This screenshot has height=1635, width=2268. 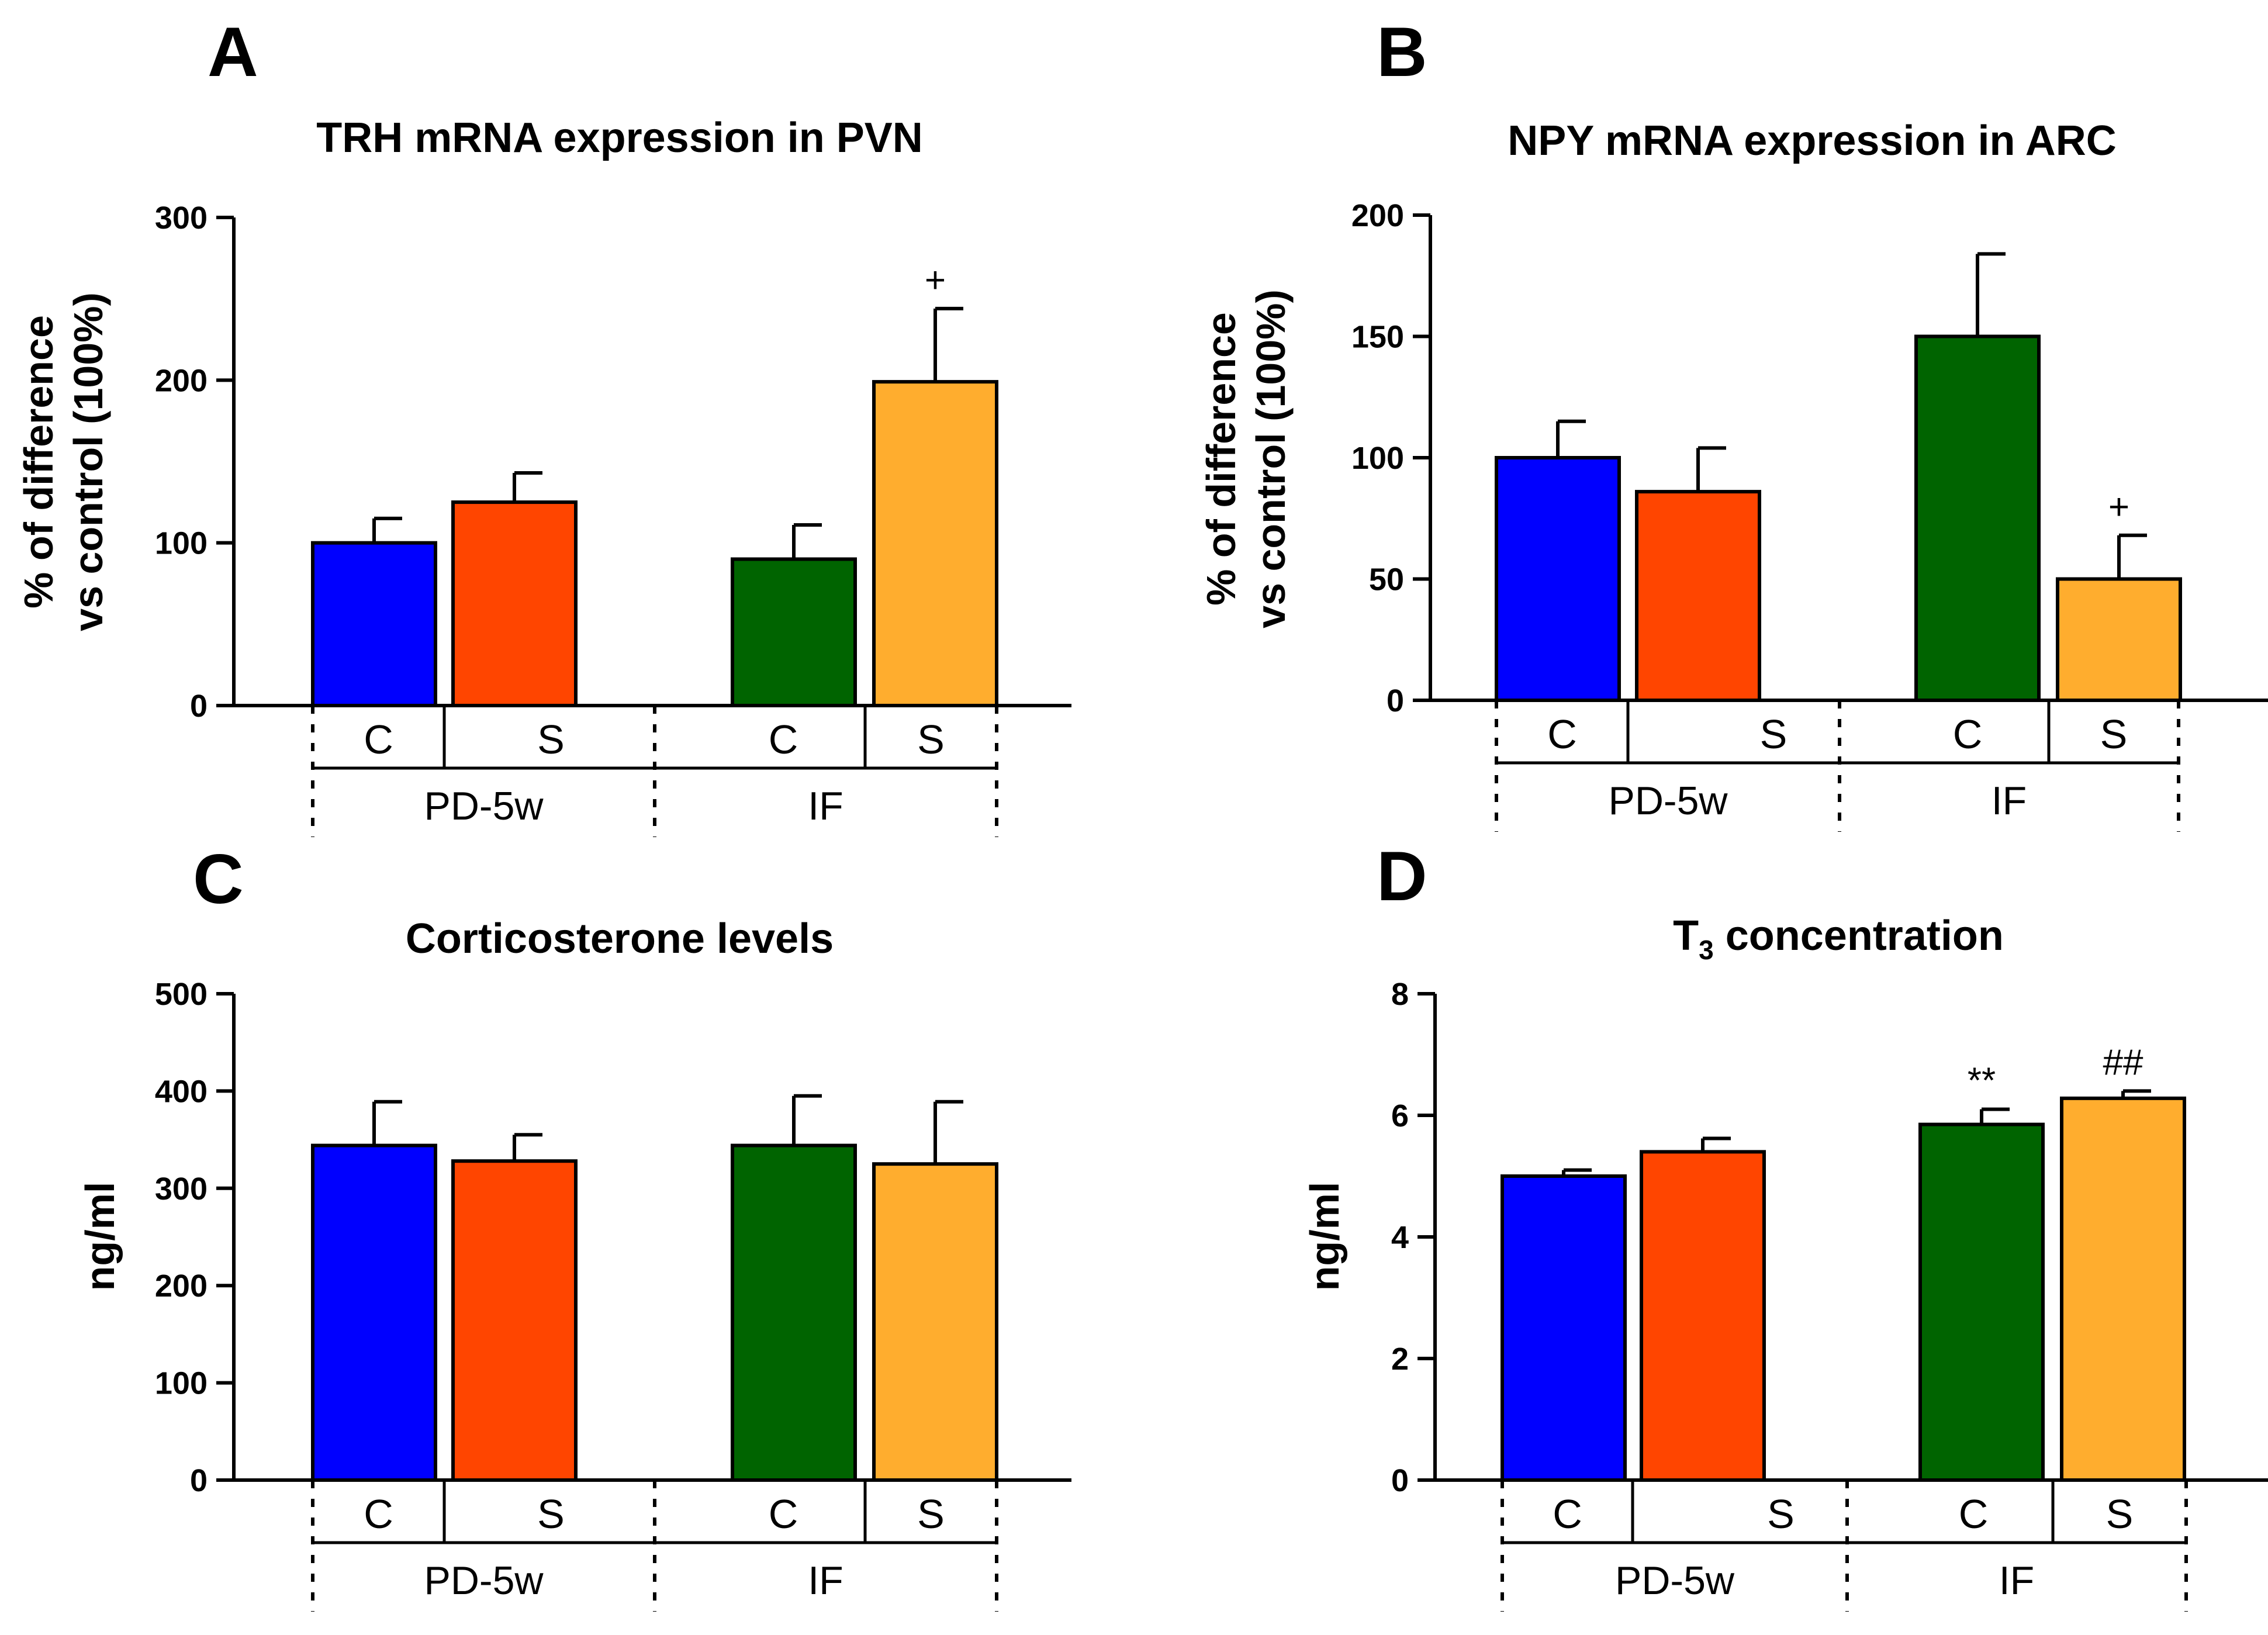 What do you see at coordinates (182, 995) in the screenshot?
I see `y-tick-label: 500` at bounding box center [182, 995].